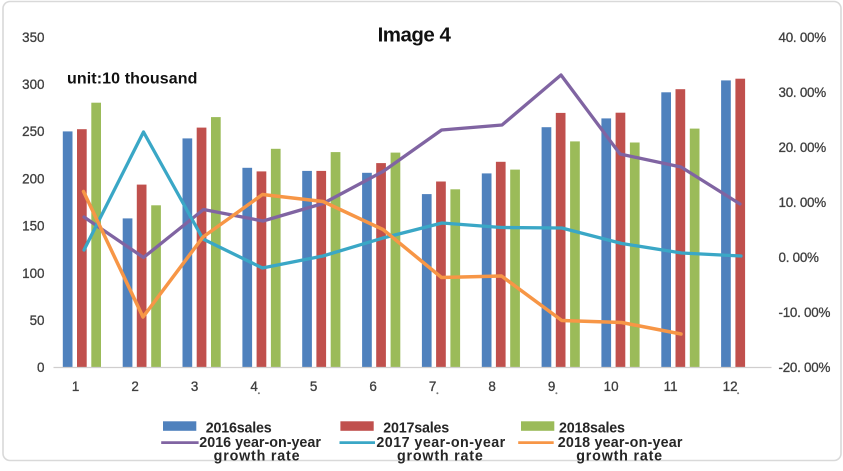 The height and width of the screenshot is (471, 843). Describe the element at coordinates (33, 226) in the screenshot. I see `svg-text: 150` at that location.